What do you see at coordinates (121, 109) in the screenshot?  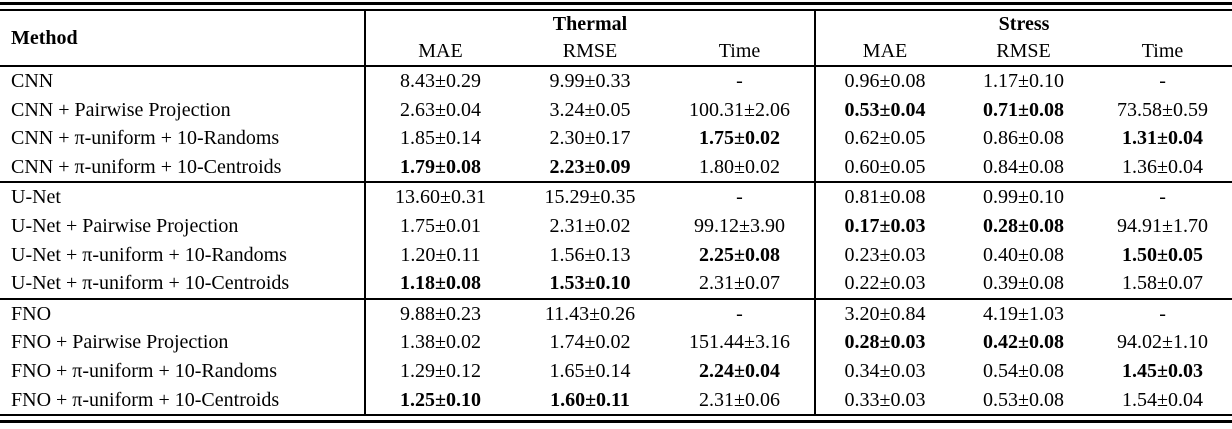 I see `method-cell: CNN + Pairwise Projection` at bounding box center [121, 109].